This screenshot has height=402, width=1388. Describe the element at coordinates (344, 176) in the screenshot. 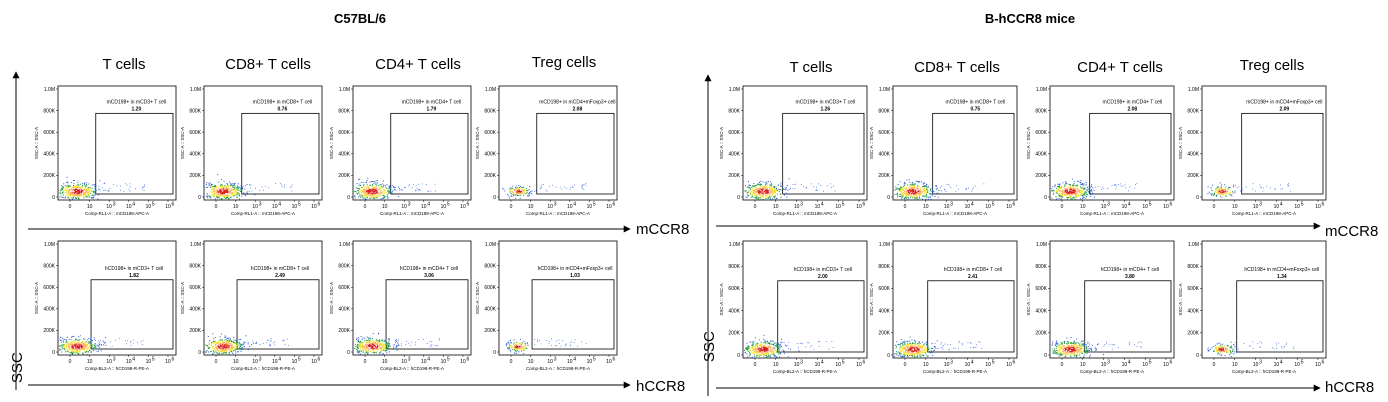

I see `y-tick-label: 200K` at that location.